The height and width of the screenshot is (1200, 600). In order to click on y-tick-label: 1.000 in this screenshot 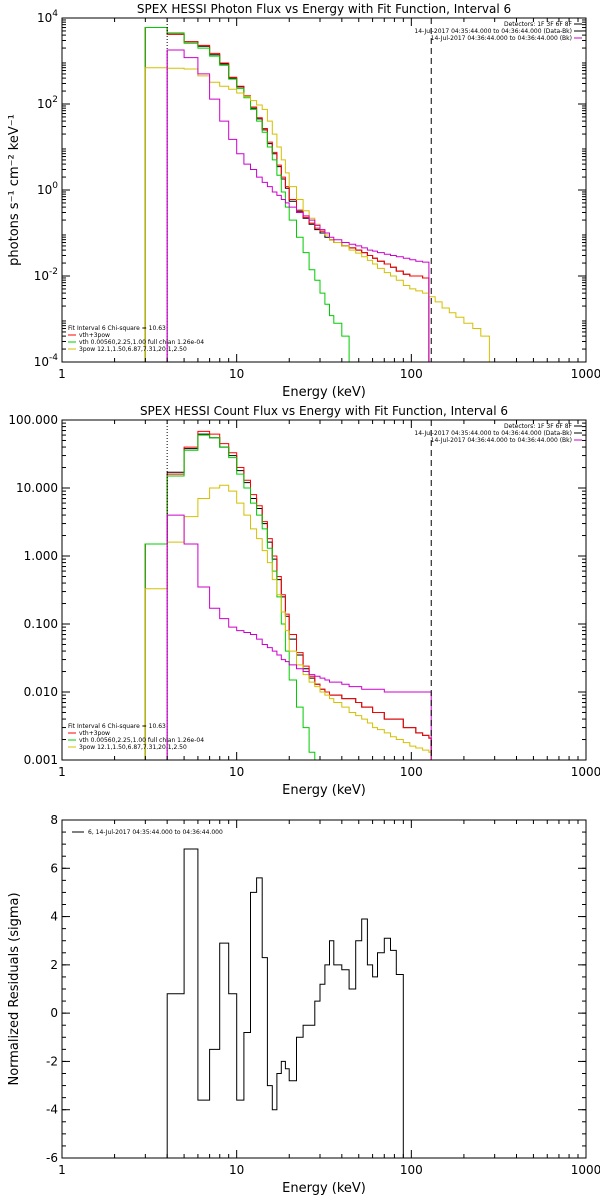, I will do `click(41, 556)`.